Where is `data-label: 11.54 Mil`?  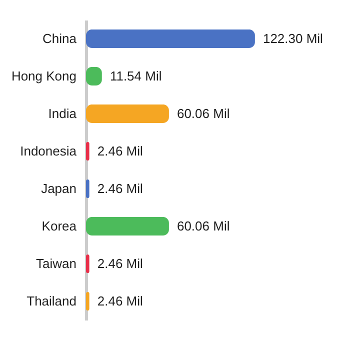
data-label: 11.54 Mil is located at coordinates (136, 76).